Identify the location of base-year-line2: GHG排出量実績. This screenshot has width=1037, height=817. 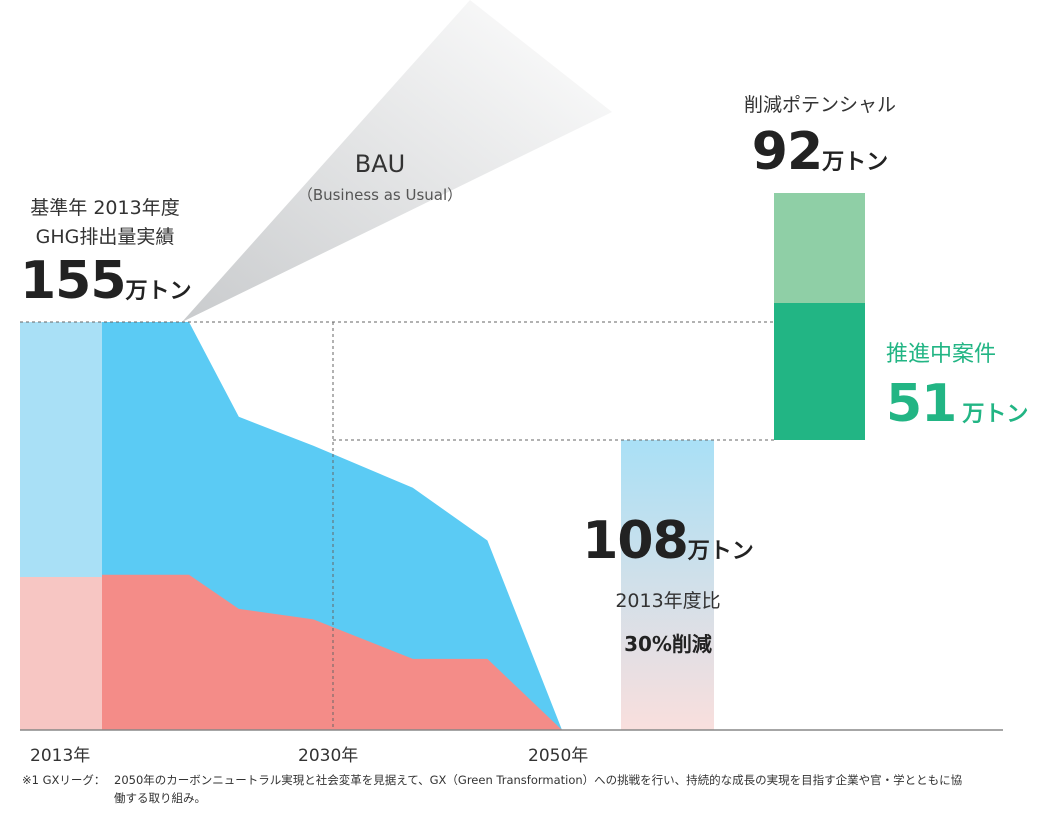
(105, 237).